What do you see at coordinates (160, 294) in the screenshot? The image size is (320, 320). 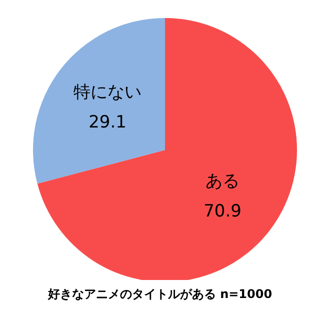 I see `text: 好きなアニメのタイトルがある n=1000` at bounding box center [160, 294].